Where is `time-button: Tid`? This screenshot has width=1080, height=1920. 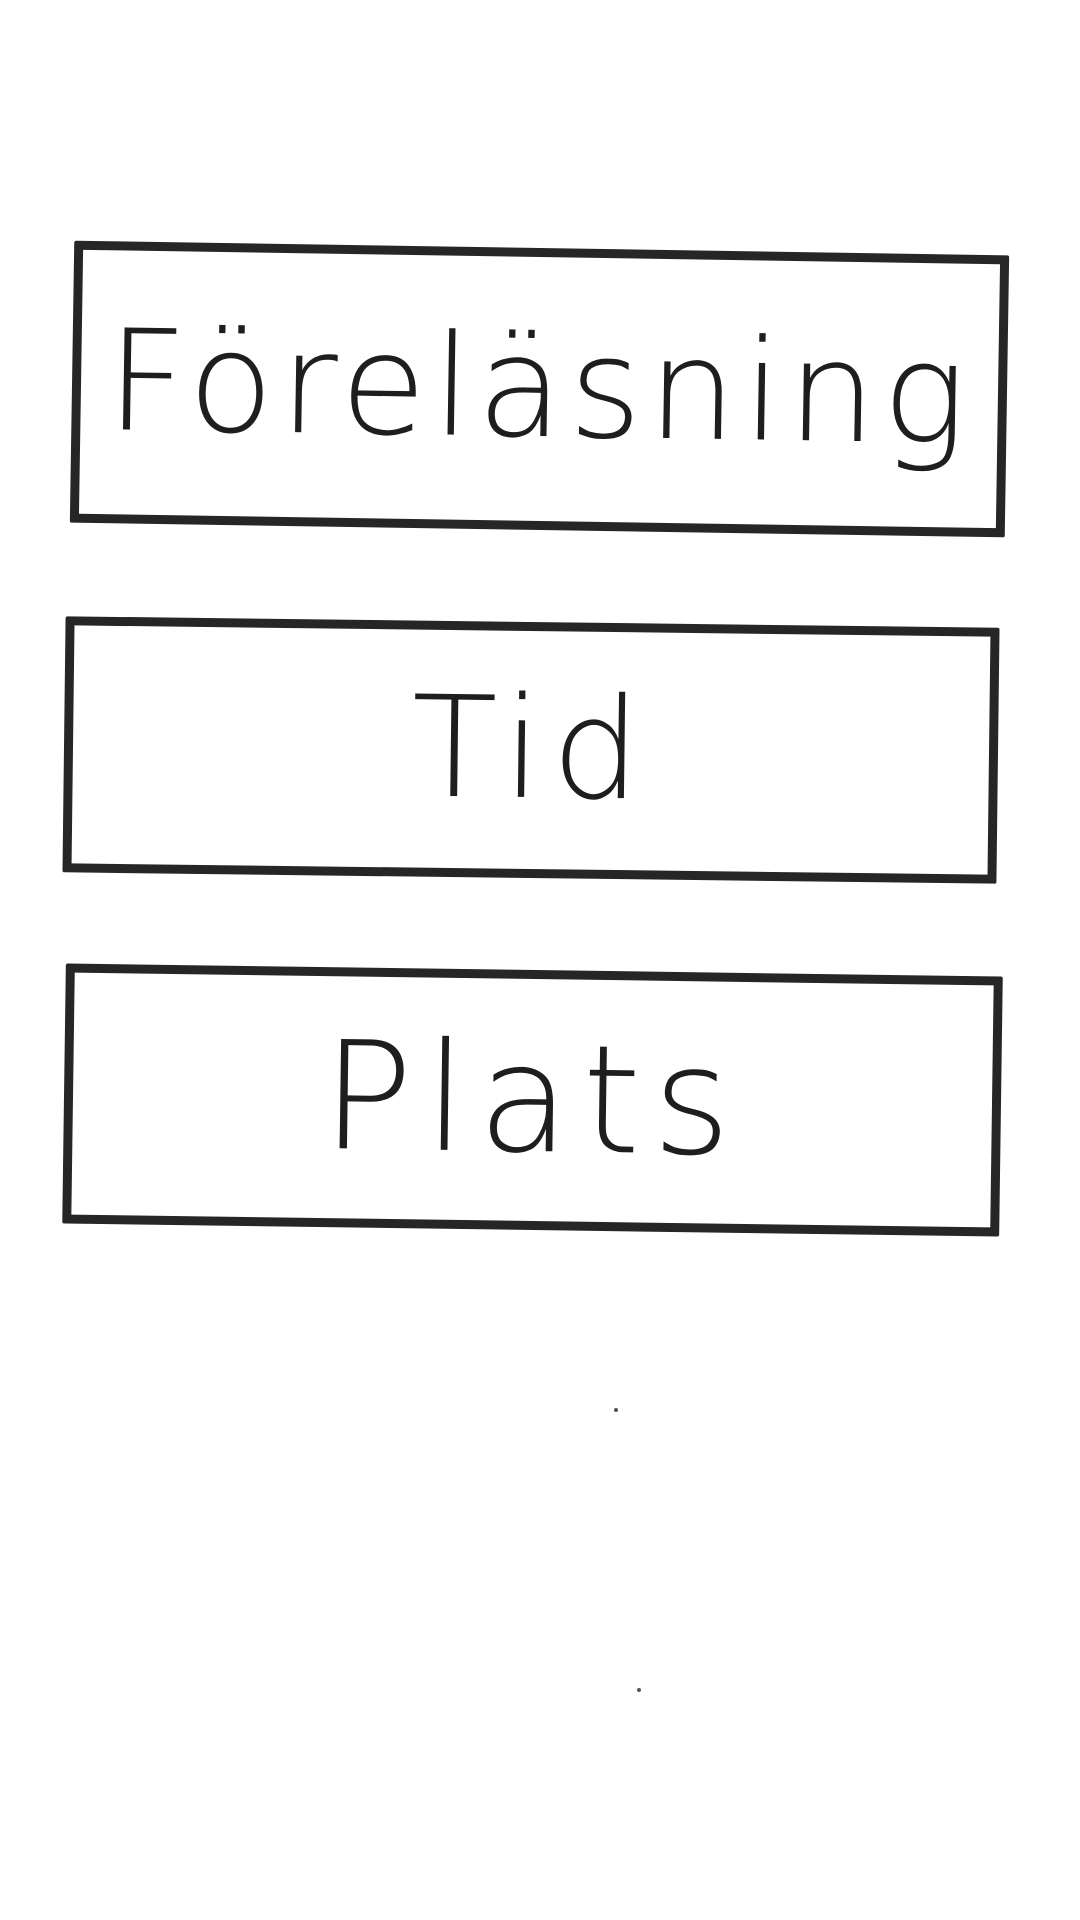
time-button: Tid is located at coordinates (531, 750).